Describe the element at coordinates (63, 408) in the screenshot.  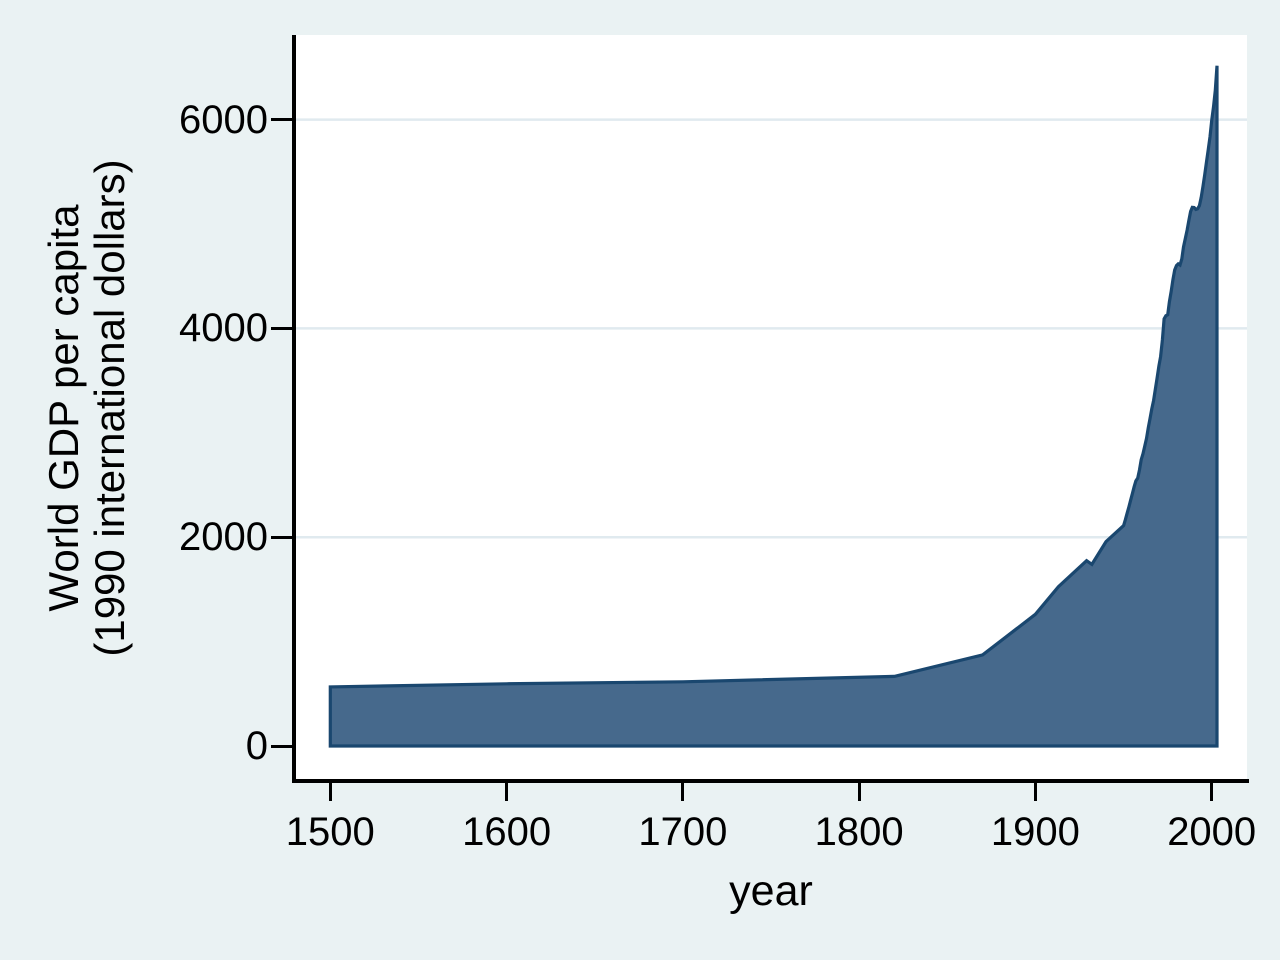
I see `y-axis-title-line1: World GDP per capita` at that location.